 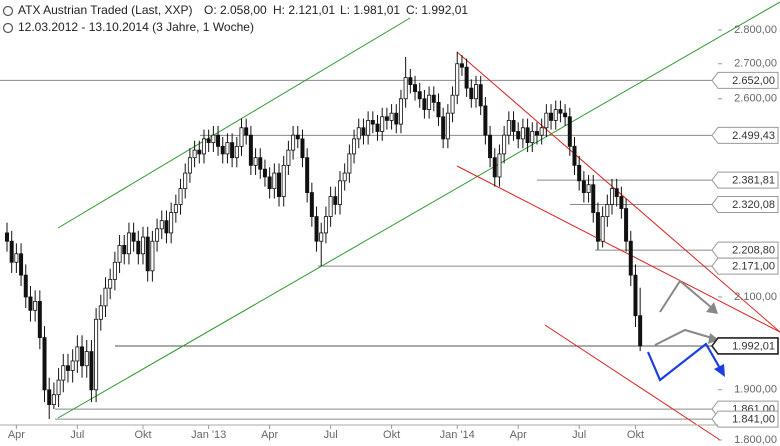 What do you see at coordinates (370, 10) in the screenshot?
I see `ohlc-low: L: 1.981,01` at bounding box center [370, 10].